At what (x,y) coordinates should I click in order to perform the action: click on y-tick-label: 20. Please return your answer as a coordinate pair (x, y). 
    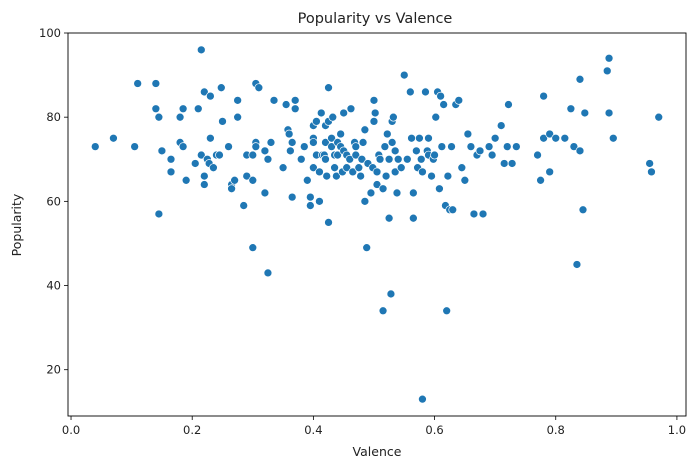
    Looking at the image, I should click on (53, 370).